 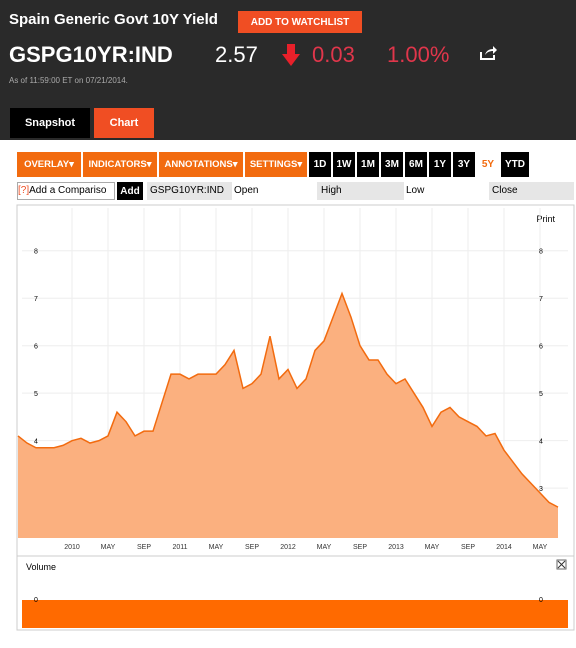 What do you see at coordinates (179, 547) in the screenshot?
I see `x-tick-label: 2011` at bounding box center [179, 547].